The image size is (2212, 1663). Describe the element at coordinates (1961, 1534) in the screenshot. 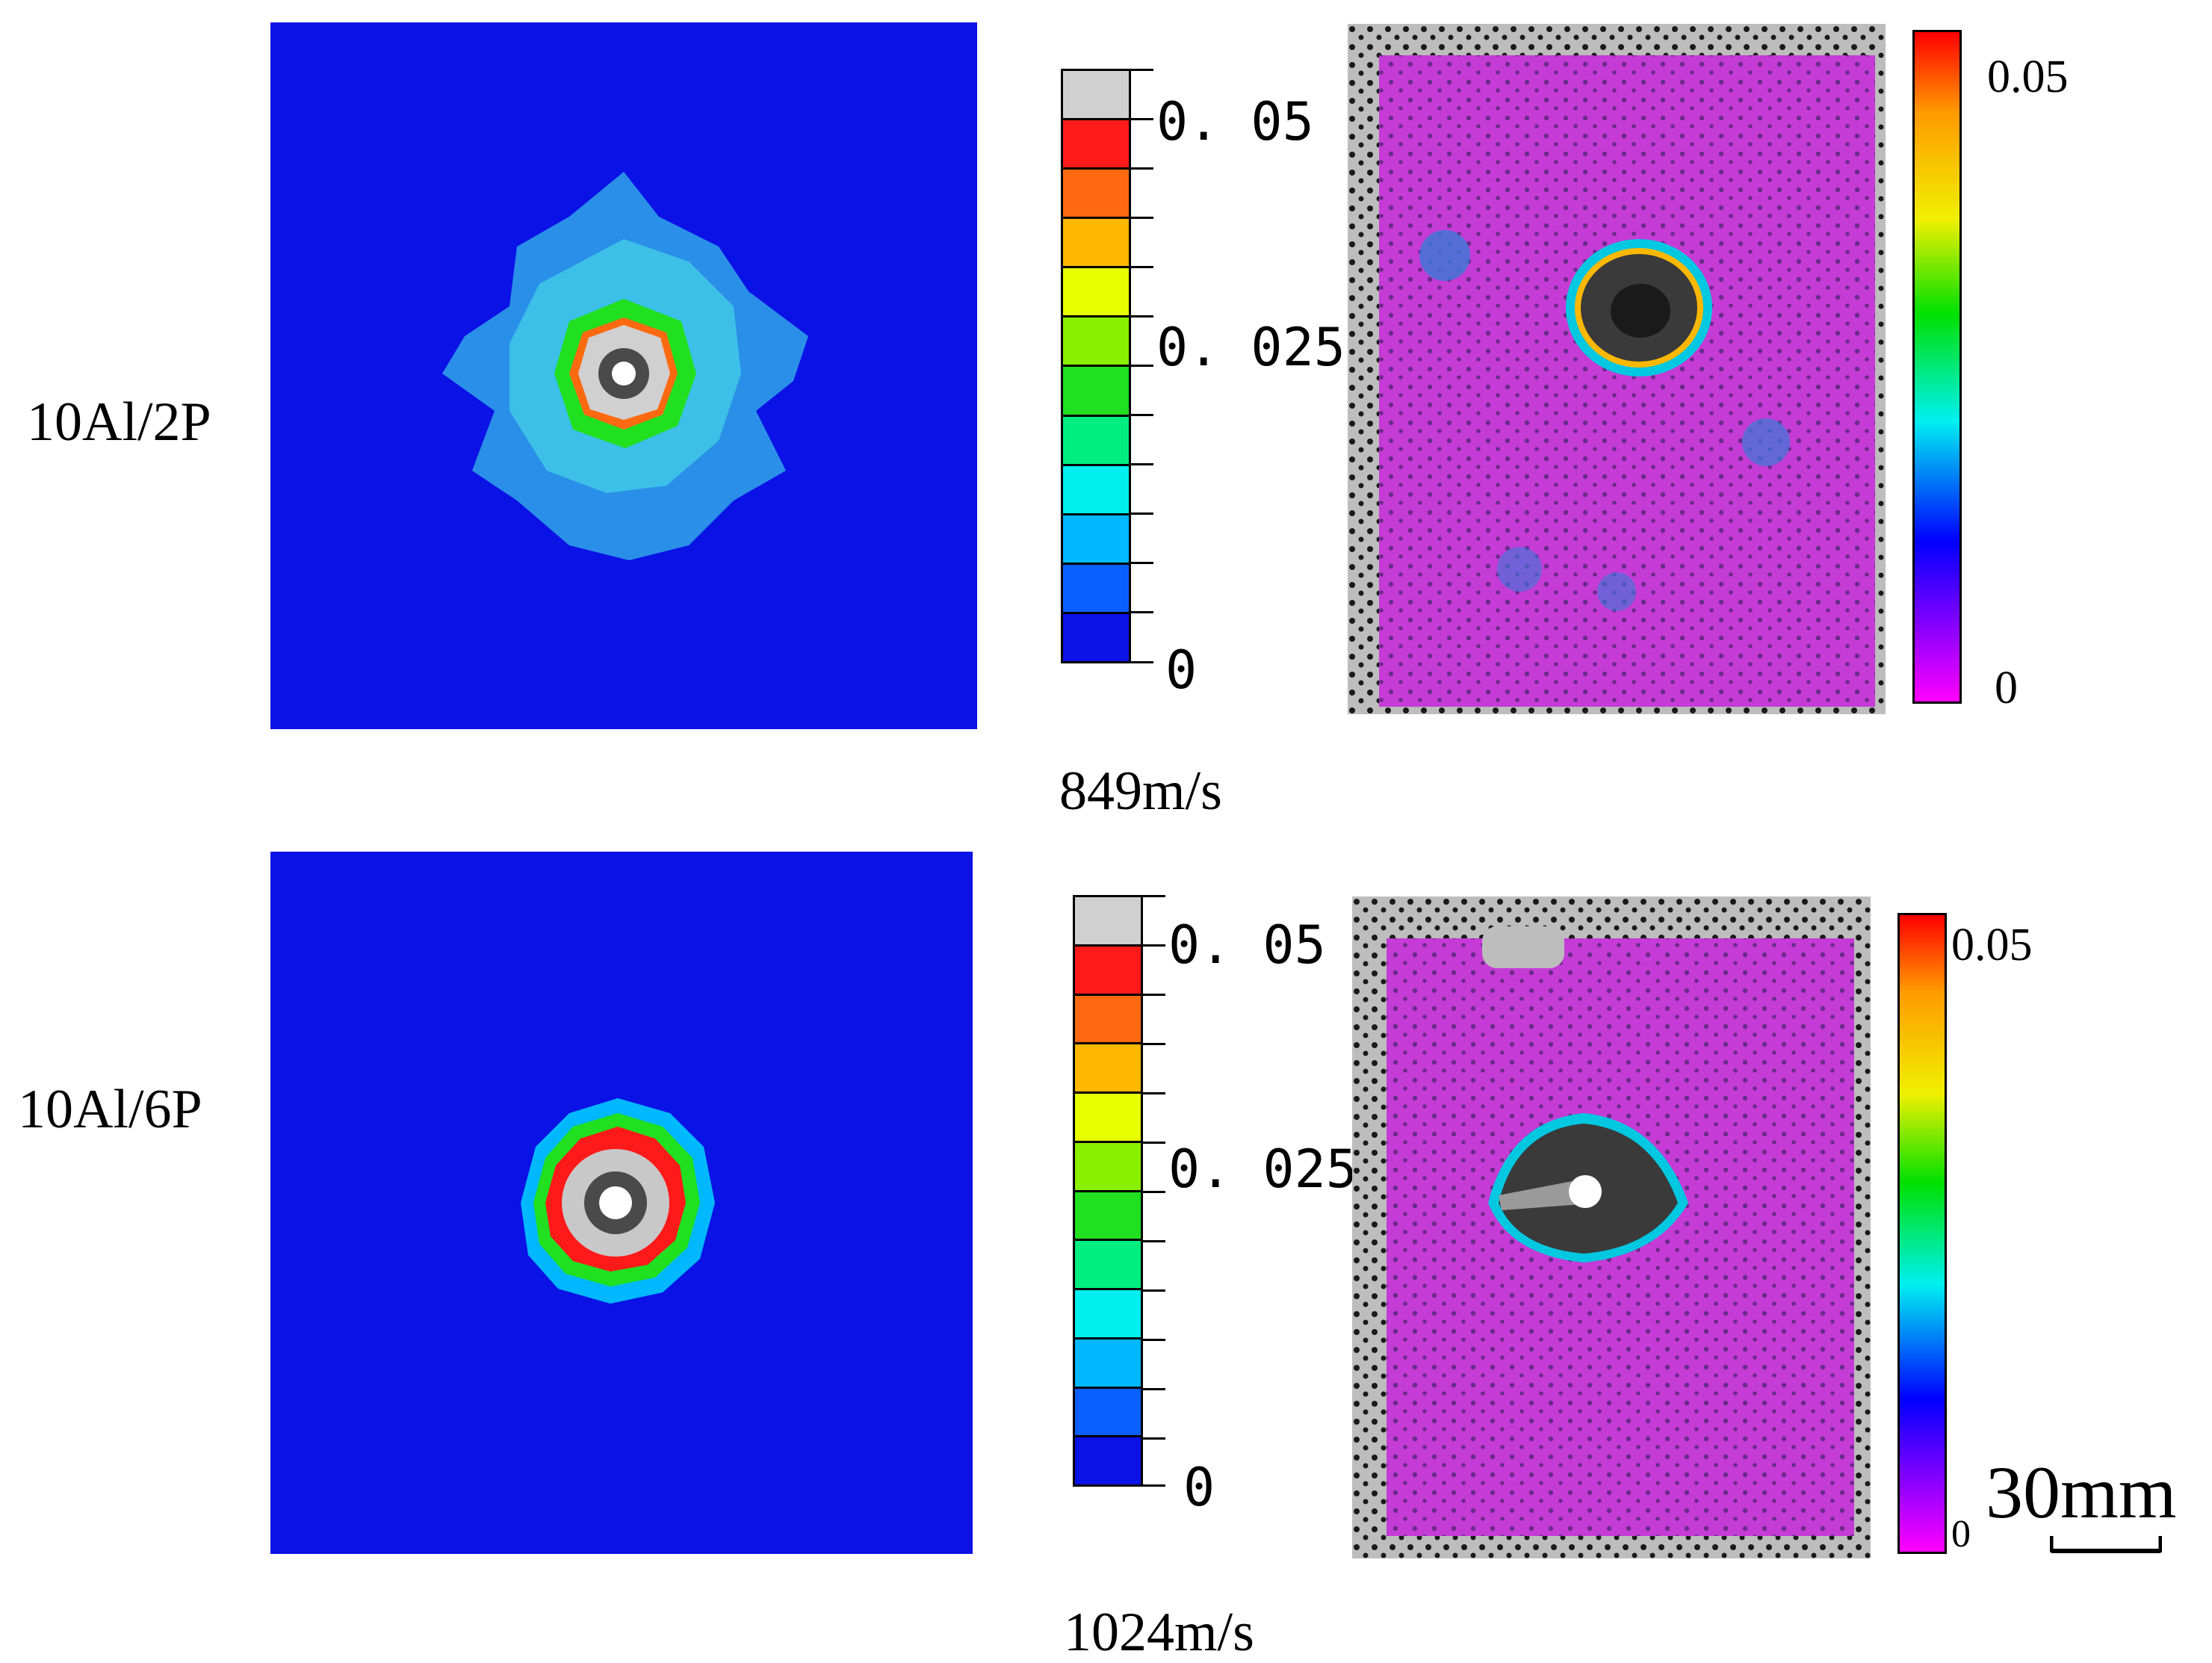

I see `dic-colorbar-bottom-label-2: 0` at that location.